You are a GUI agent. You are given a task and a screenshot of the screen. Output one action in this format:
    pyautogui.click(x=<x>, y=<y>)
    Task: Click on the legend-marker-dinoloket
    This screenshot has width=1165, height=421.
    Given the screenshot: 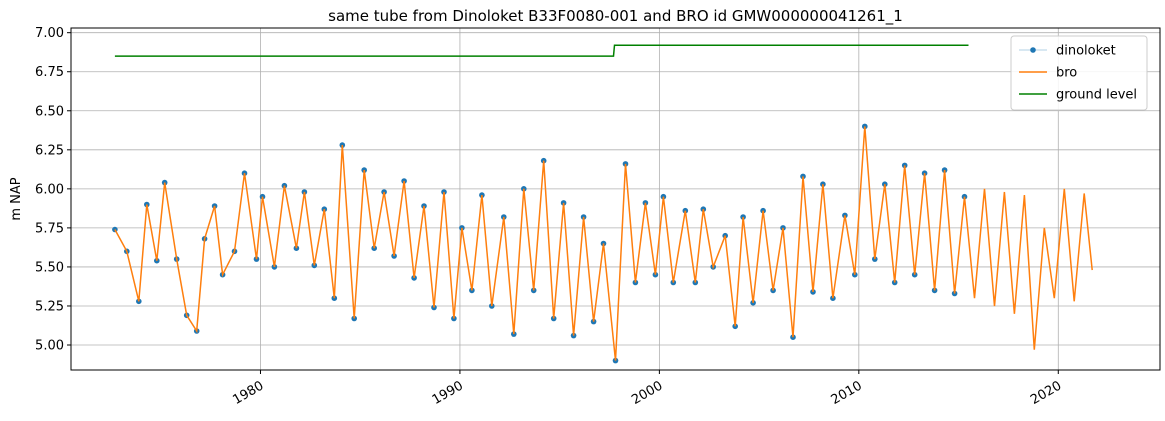 What is the action you would take?
    pyautogui.click(x=1033, y=50)
    